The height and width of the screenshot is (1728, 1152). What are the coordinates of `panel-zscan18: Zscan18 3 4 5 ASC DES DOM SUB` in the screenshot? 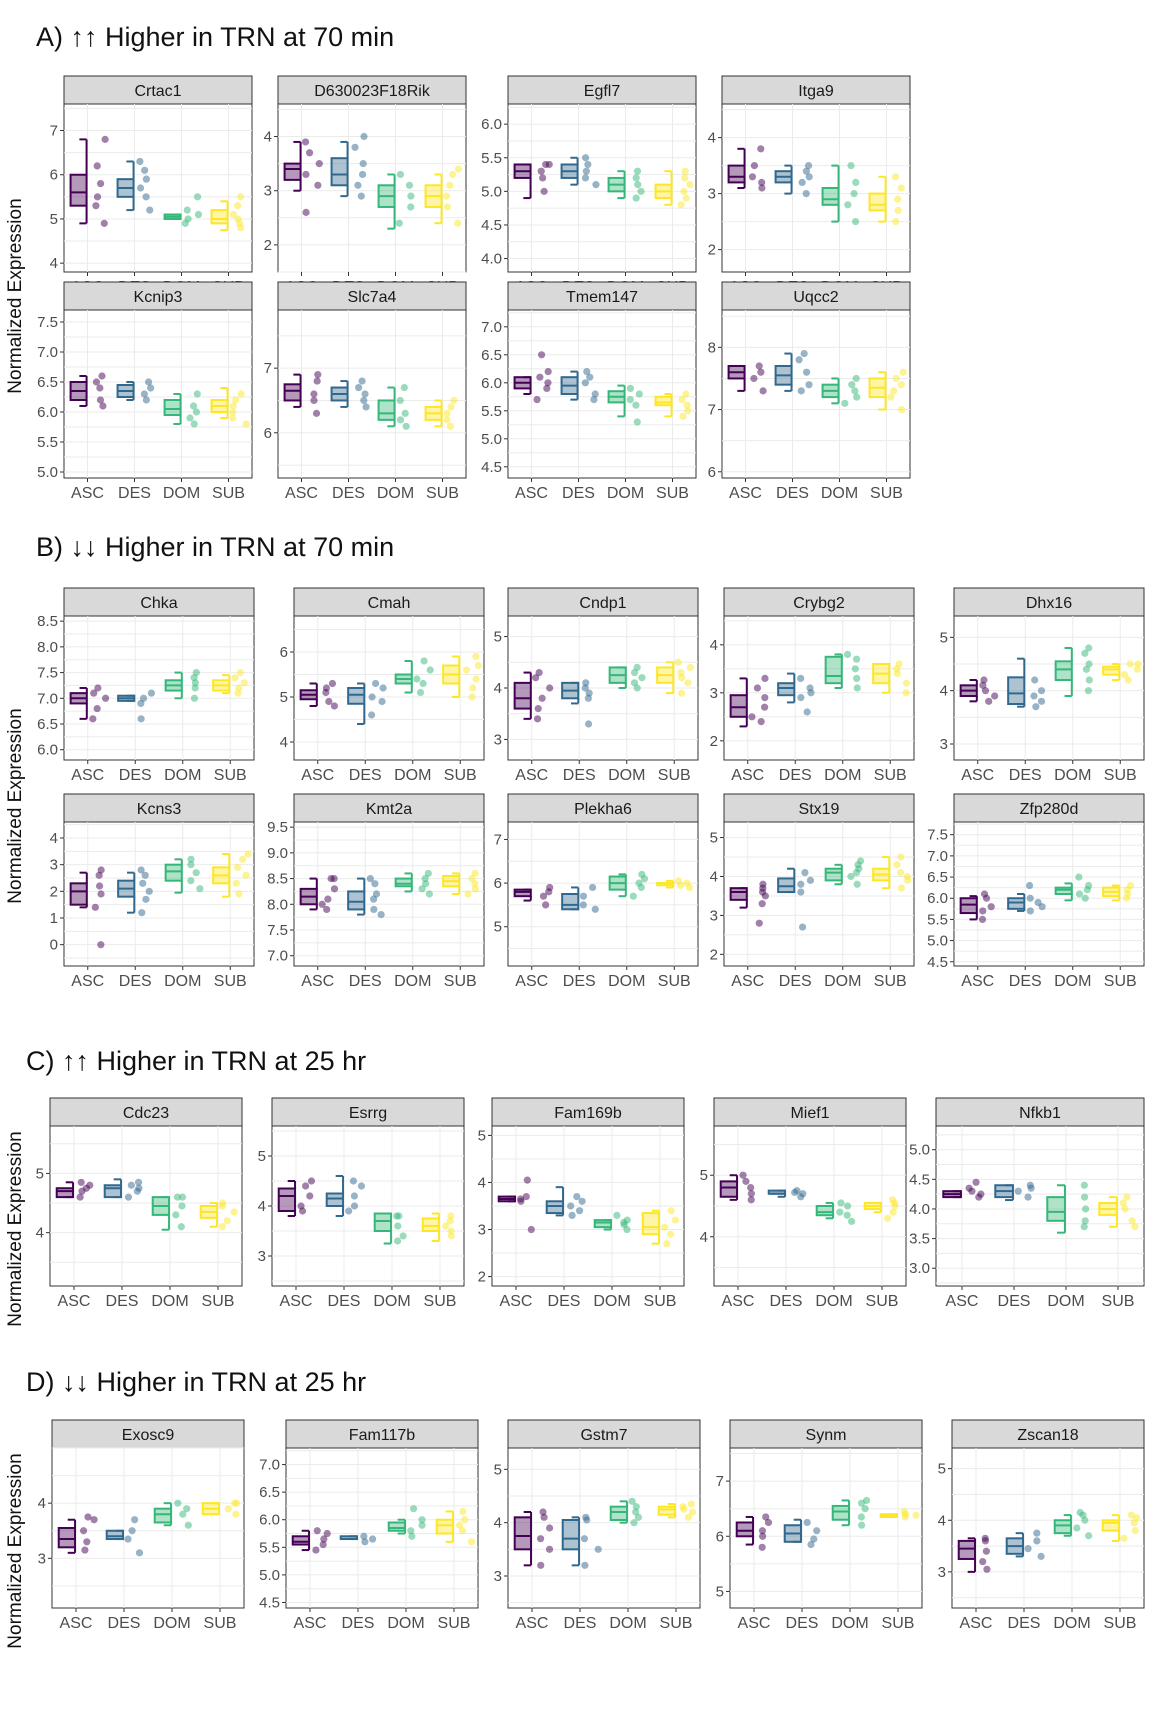 It's located at (1041, 1525).